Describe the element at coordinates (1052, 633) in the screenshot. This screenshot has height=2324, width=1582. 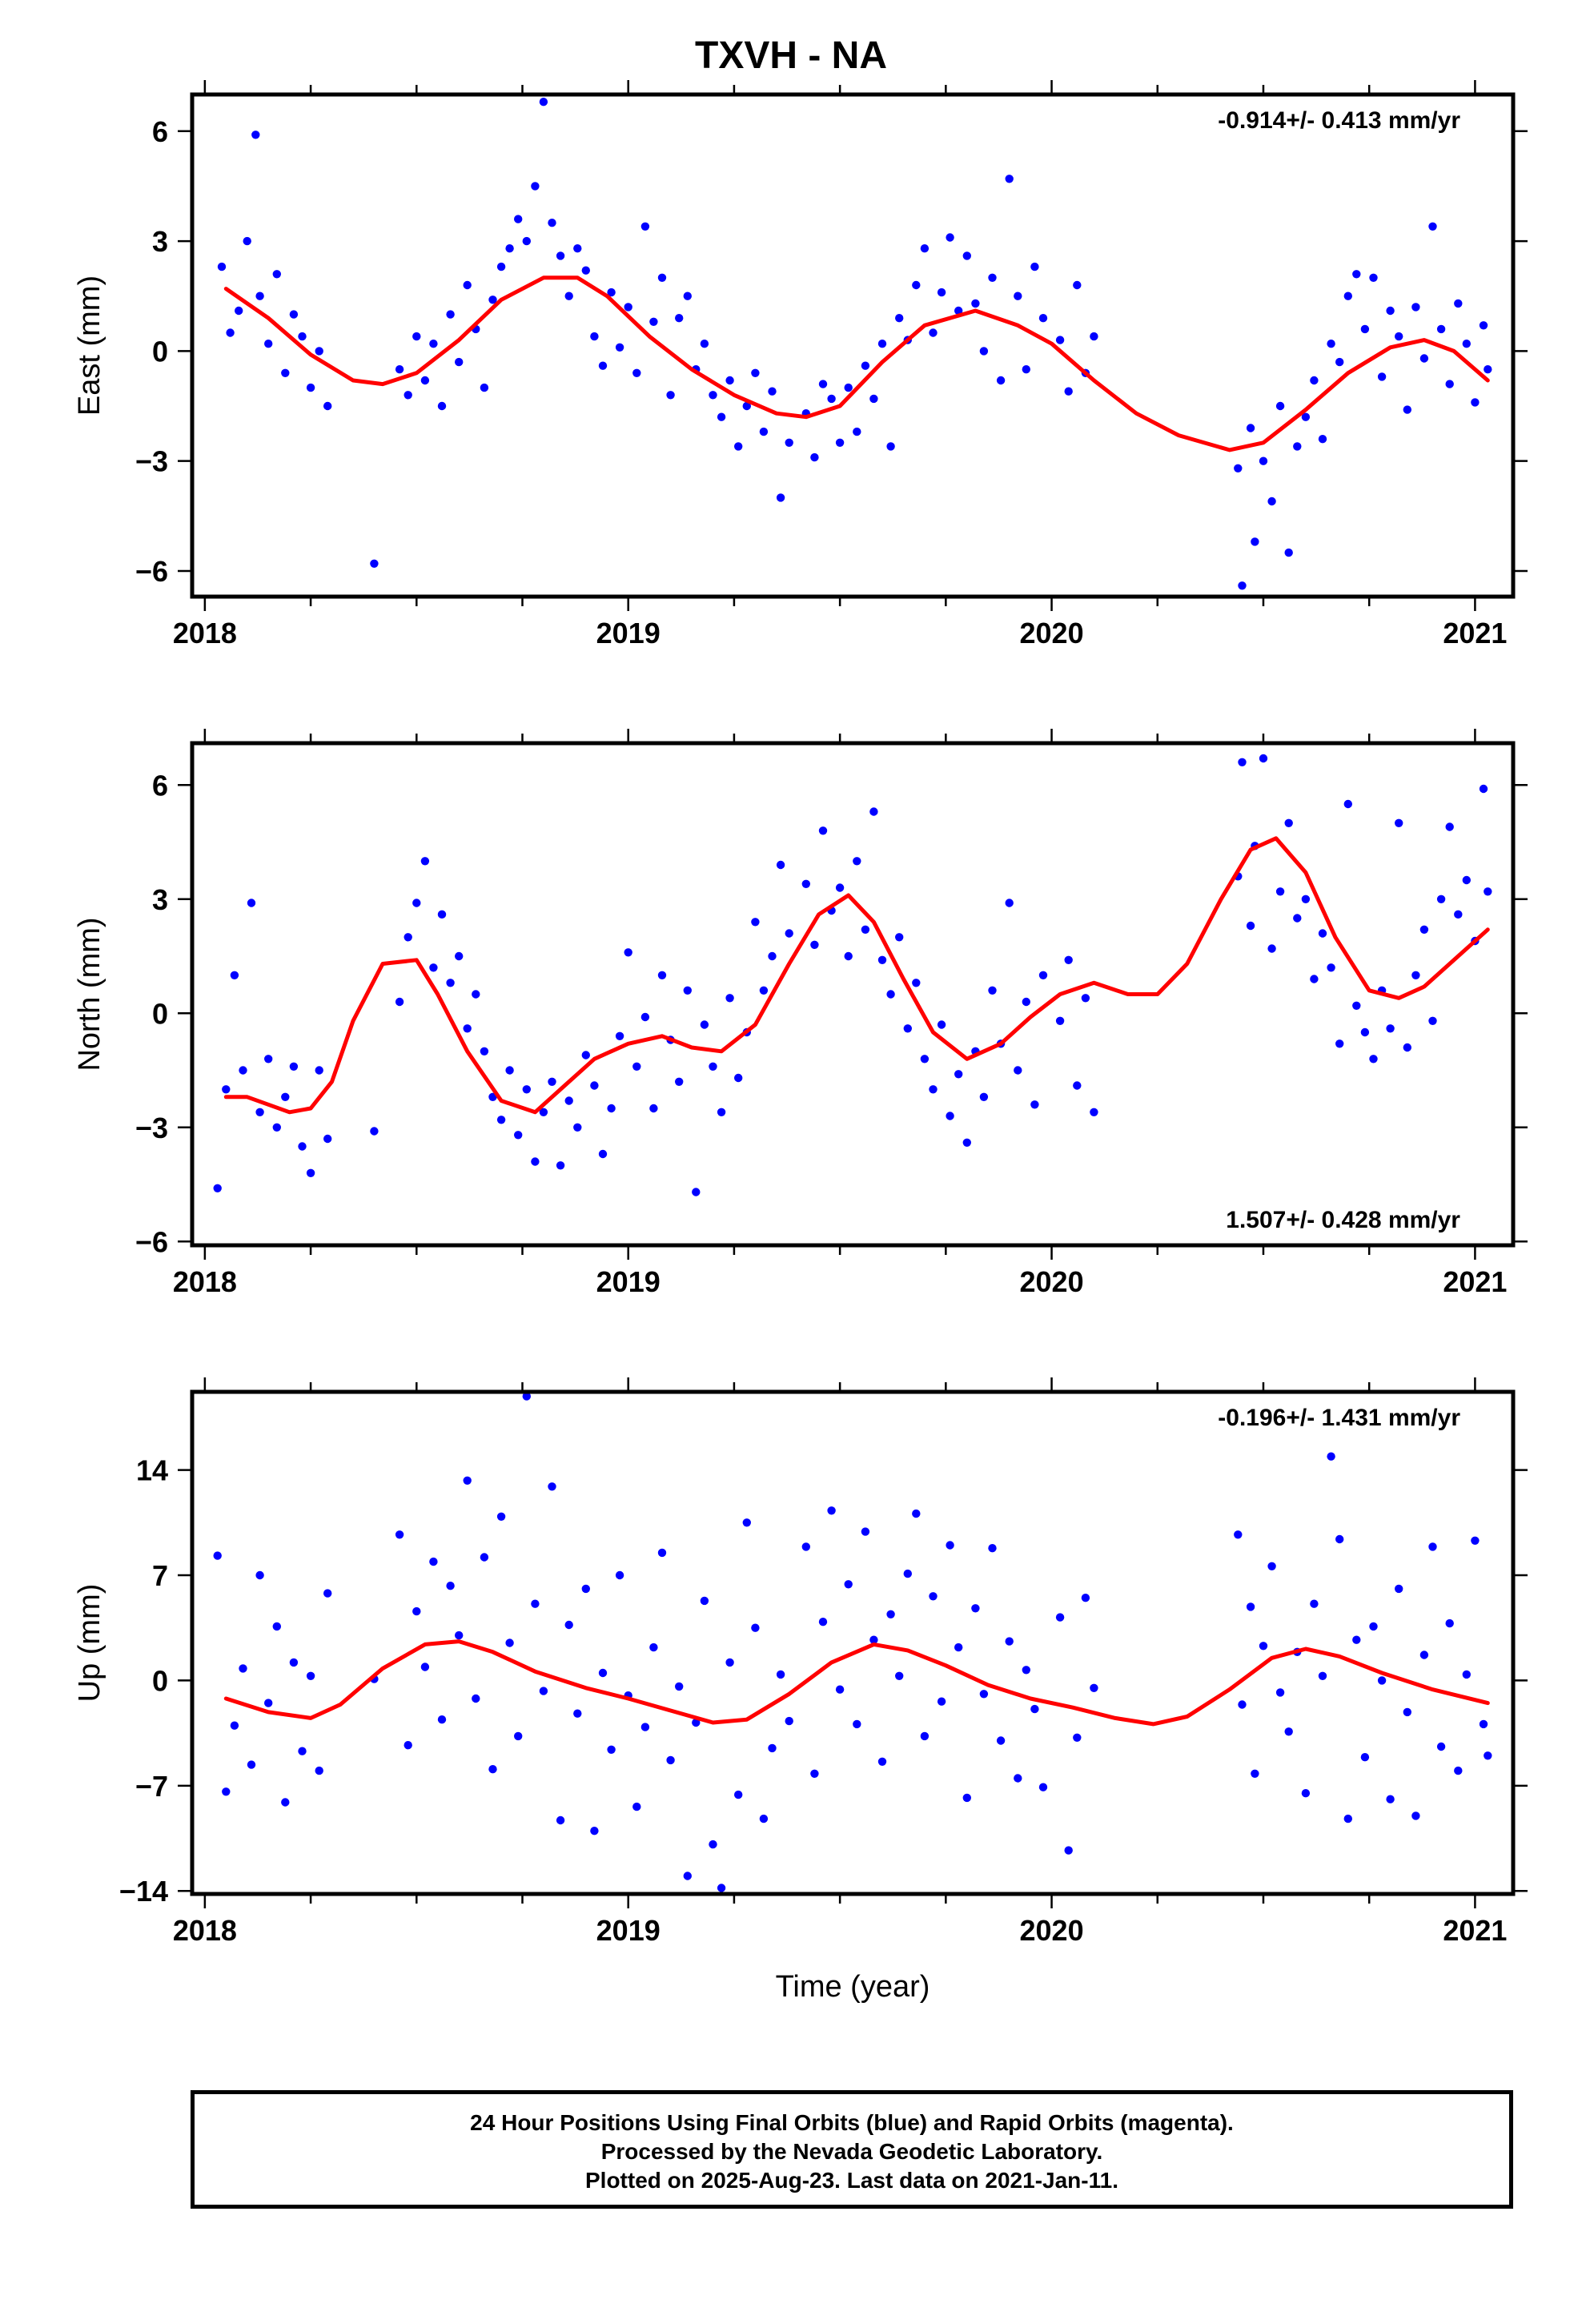
I see `panel-1-x-tick-label: 2020` at that location.